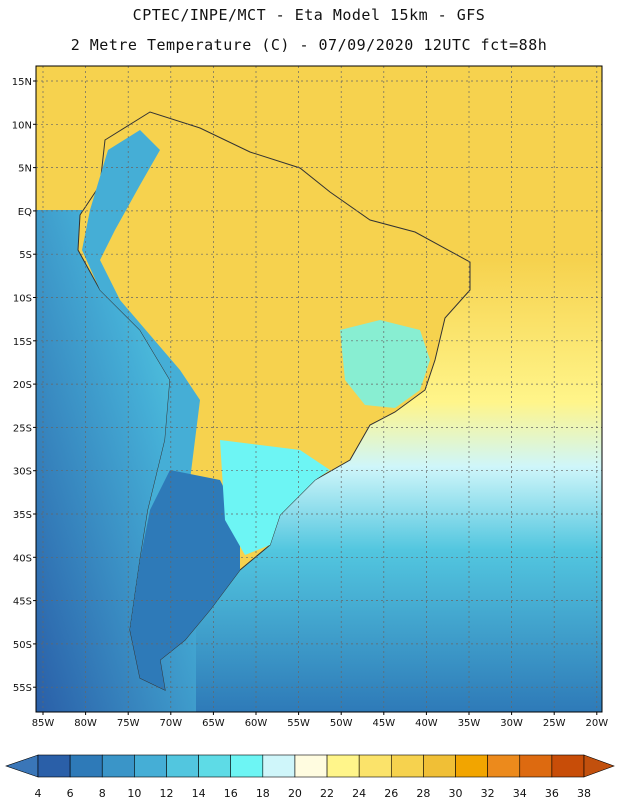 This screenshot has height=800, width=618. What do you see at coordinates (25, 169) in the screenshot?
I see `lat-tick-label: 5N` at bounding box center [25, 169].